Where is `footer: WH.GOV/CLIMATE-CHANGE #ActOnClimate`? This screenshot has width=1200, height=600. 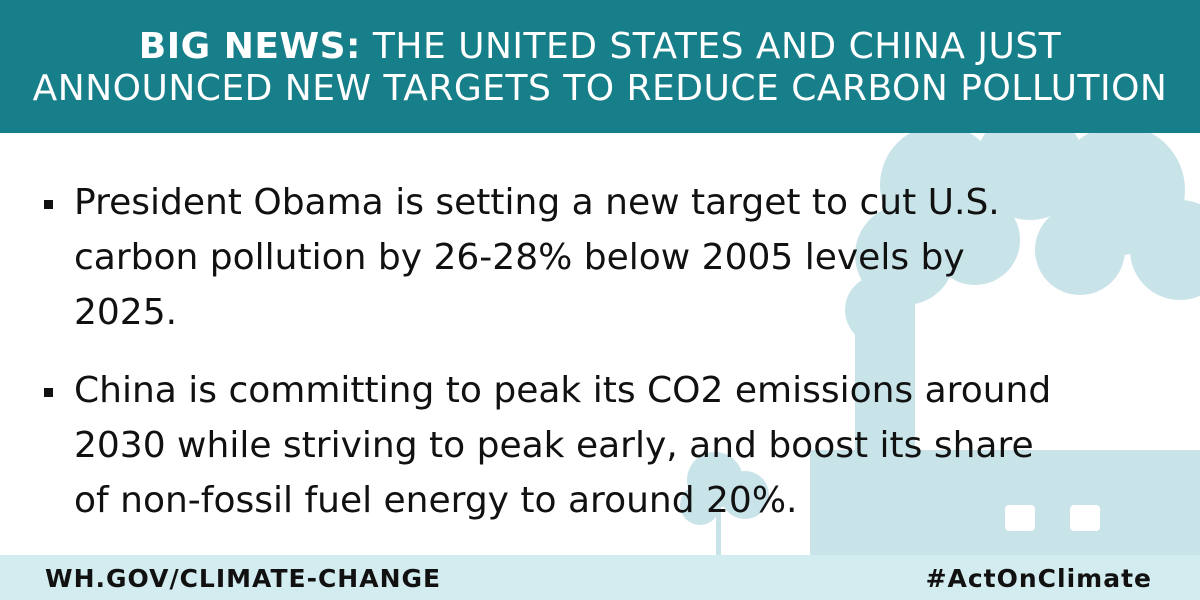 footer: WH.GOV/CLIMATE-CHANGE #ActOnClimate is located at coordinates (600, 577).